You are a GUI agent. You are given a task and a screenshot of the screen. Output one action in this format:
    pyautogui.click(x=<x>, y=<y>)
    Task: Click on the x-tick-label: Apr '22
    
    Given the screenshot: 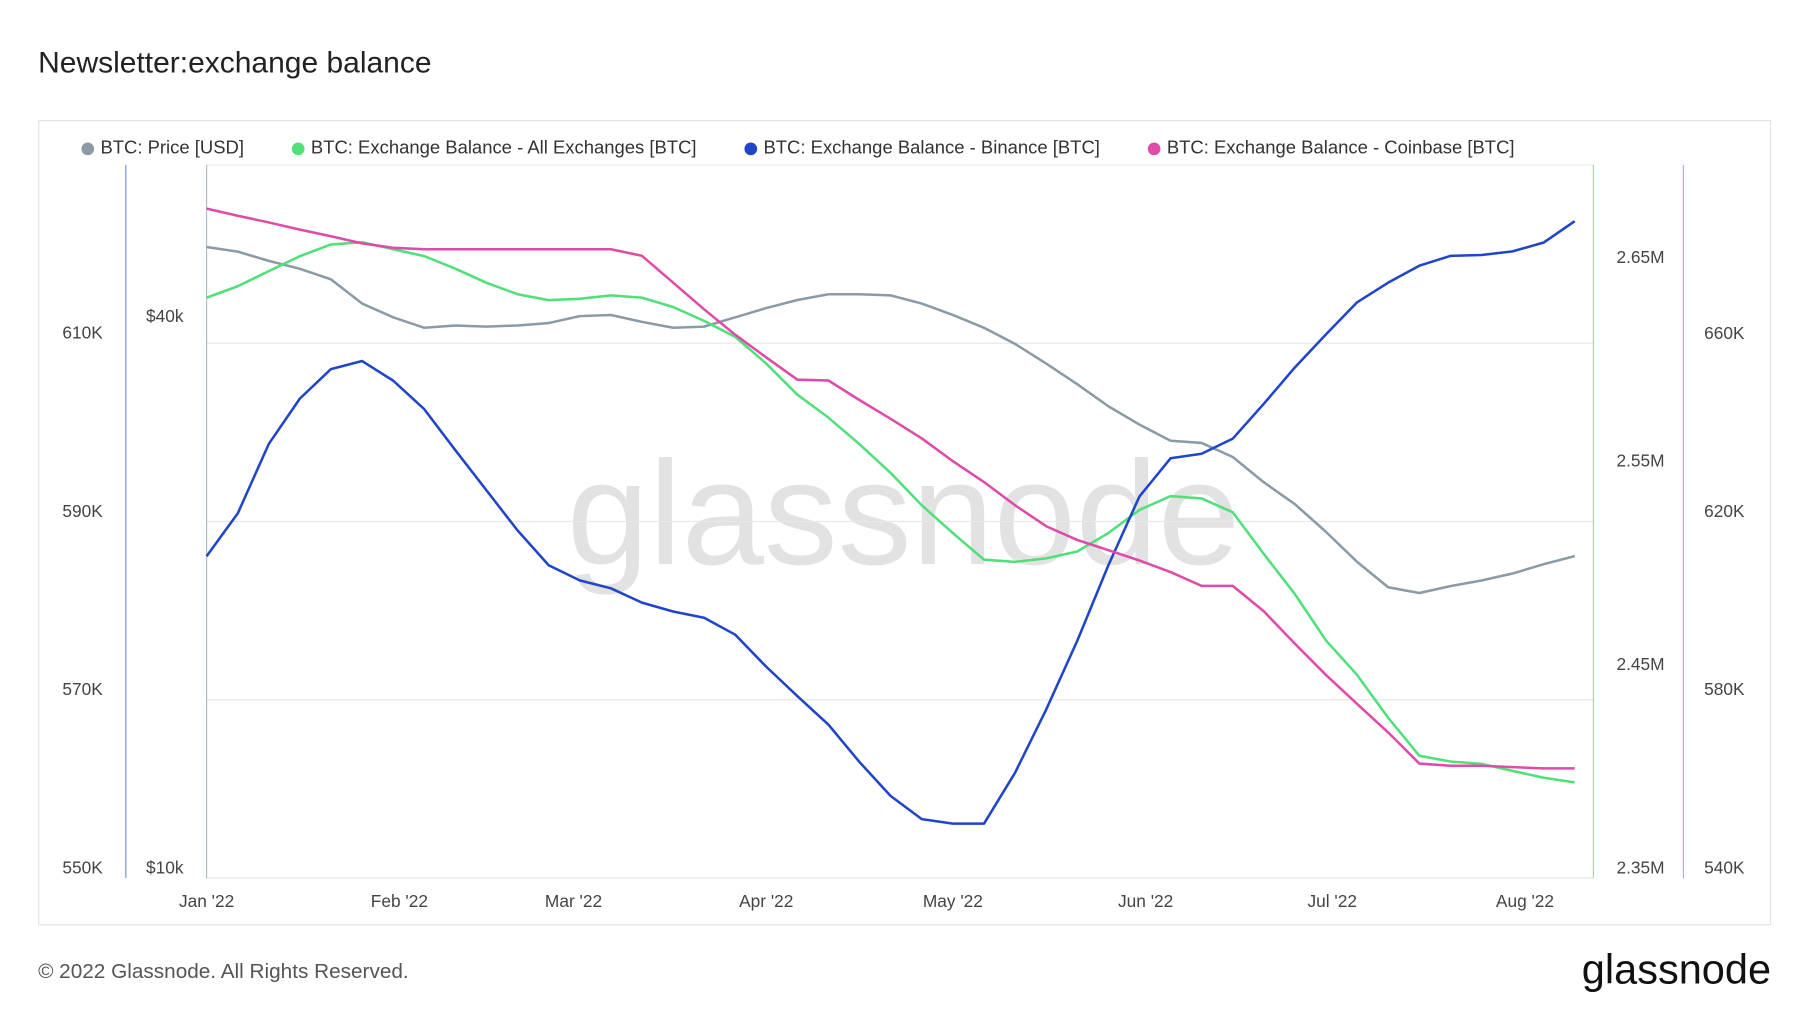 What is the action you would take?
    pyautogui.click(x=766, y=901)
    